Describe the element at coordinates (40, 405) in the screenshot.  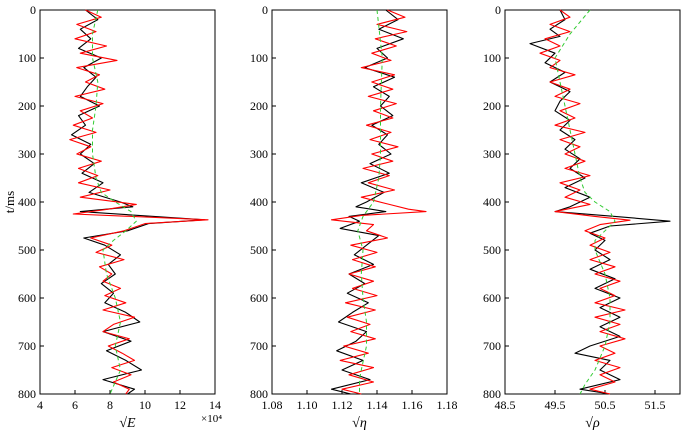
I see `x-tick-label: 4` at that location.